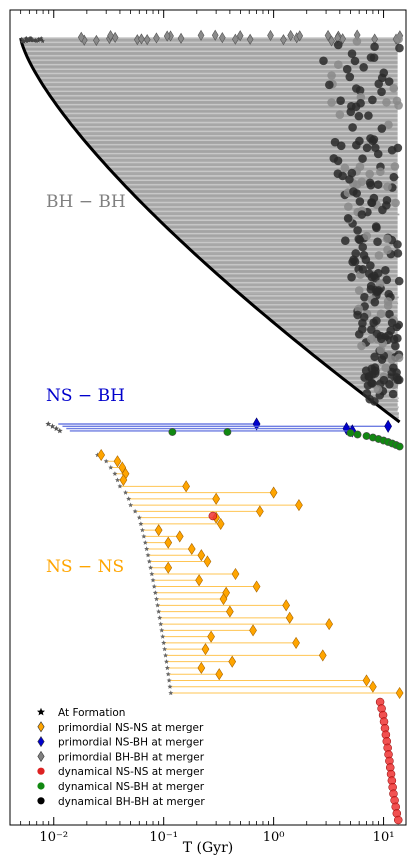 The width and height of the screenshot is (416, 861). What do you see at coordinates (398, 820) in the screenshot?
I see `nsns-dynamical-merger` at bounding box center [398, 820].